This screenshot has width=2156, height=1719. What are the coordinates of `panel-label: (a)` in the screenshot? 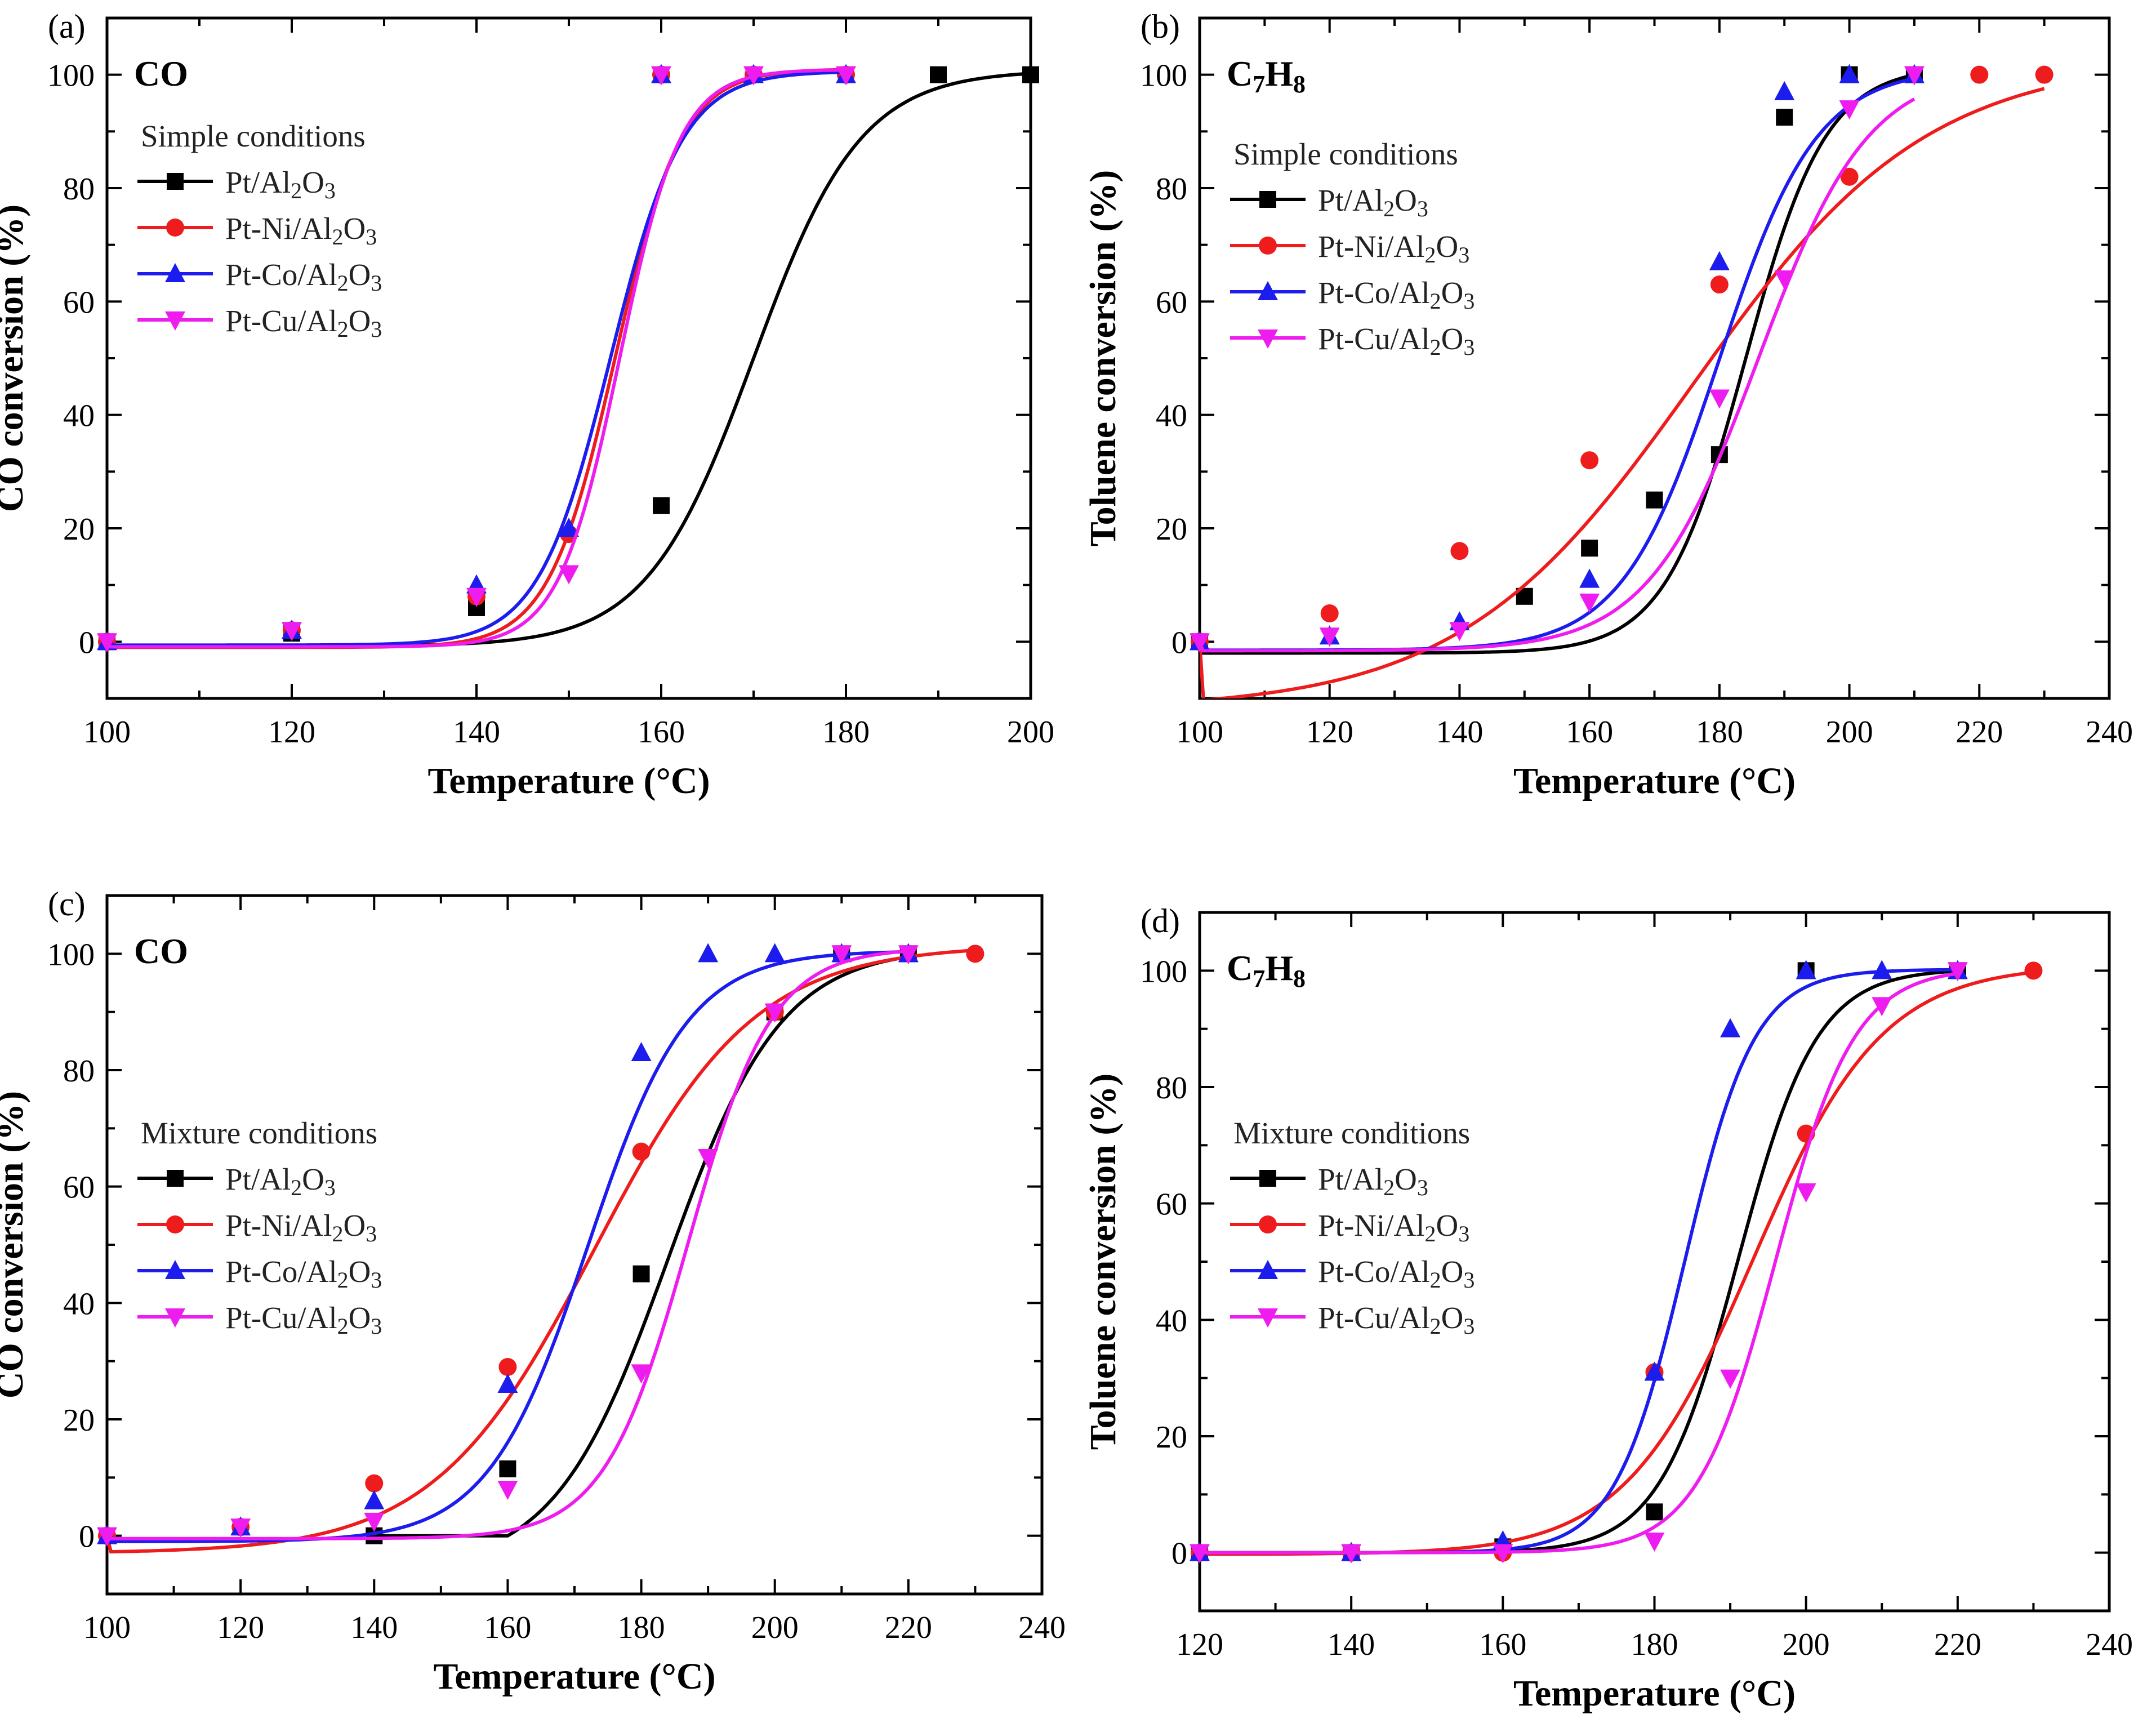 It's located at (67, 26).